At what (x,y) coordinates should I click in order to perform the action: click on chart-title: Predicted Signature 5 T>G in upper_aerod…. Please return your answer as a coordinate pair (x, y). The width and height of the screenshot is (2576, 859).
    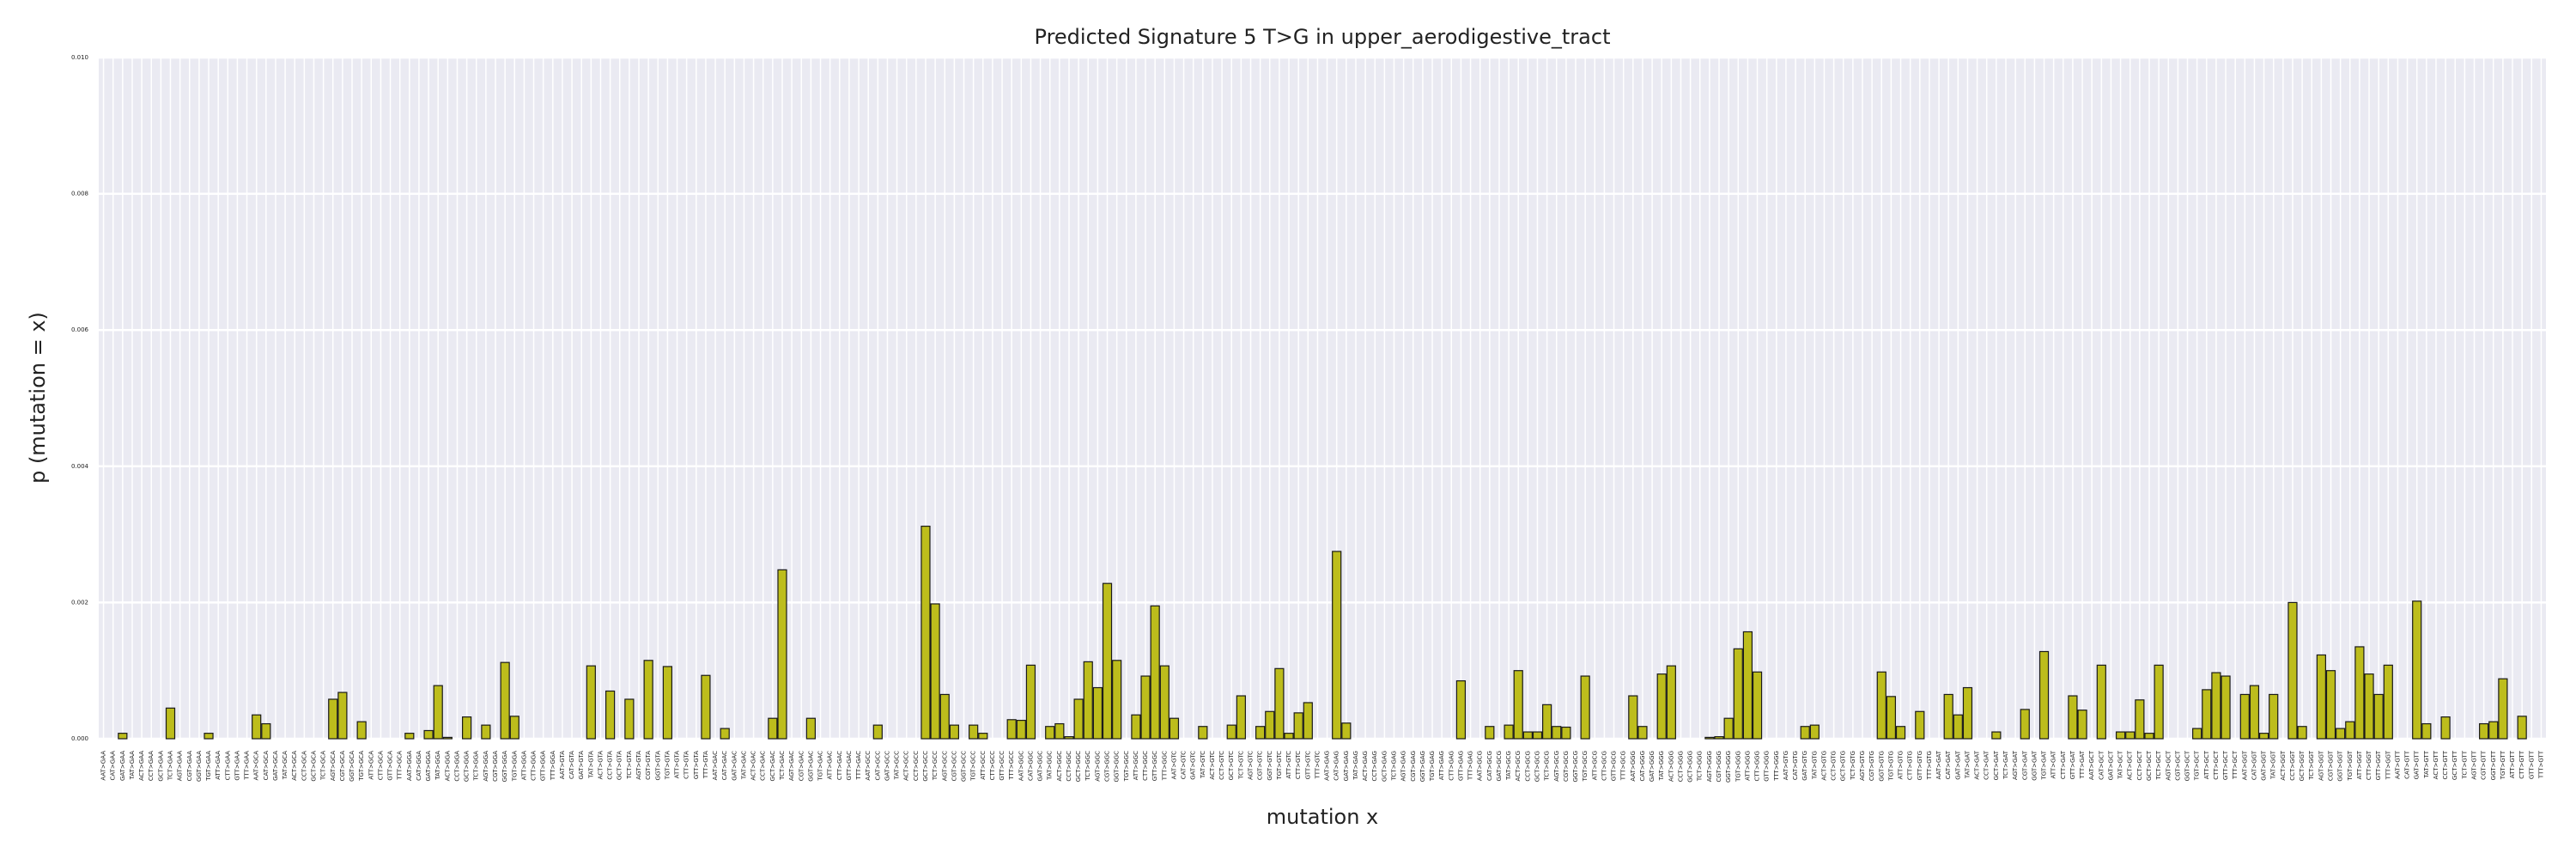
    Looking at the image, I should click on (1323, 37).